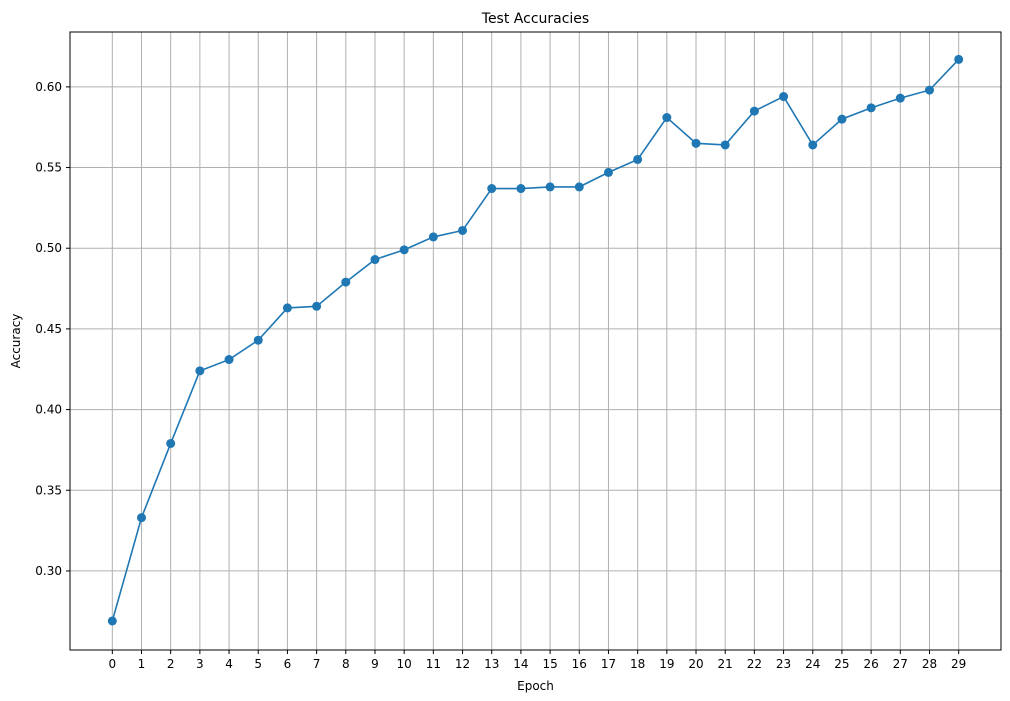 This screenshot has width=1010, height=701. I want to click on x-tick-label: 29, so click(958, 664).